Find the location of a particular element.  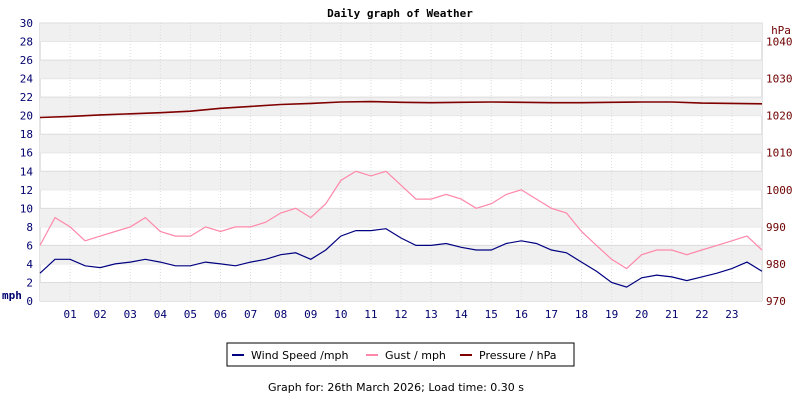

y-tick-label: 4 is located at coordinates (29, 264).